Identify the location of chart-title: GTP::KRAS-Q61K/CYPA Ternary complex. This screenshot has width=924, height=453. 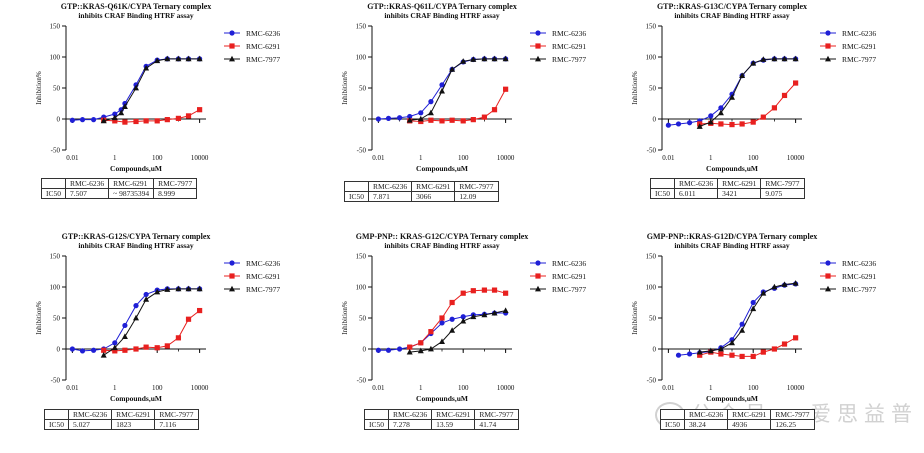
(136, 6).